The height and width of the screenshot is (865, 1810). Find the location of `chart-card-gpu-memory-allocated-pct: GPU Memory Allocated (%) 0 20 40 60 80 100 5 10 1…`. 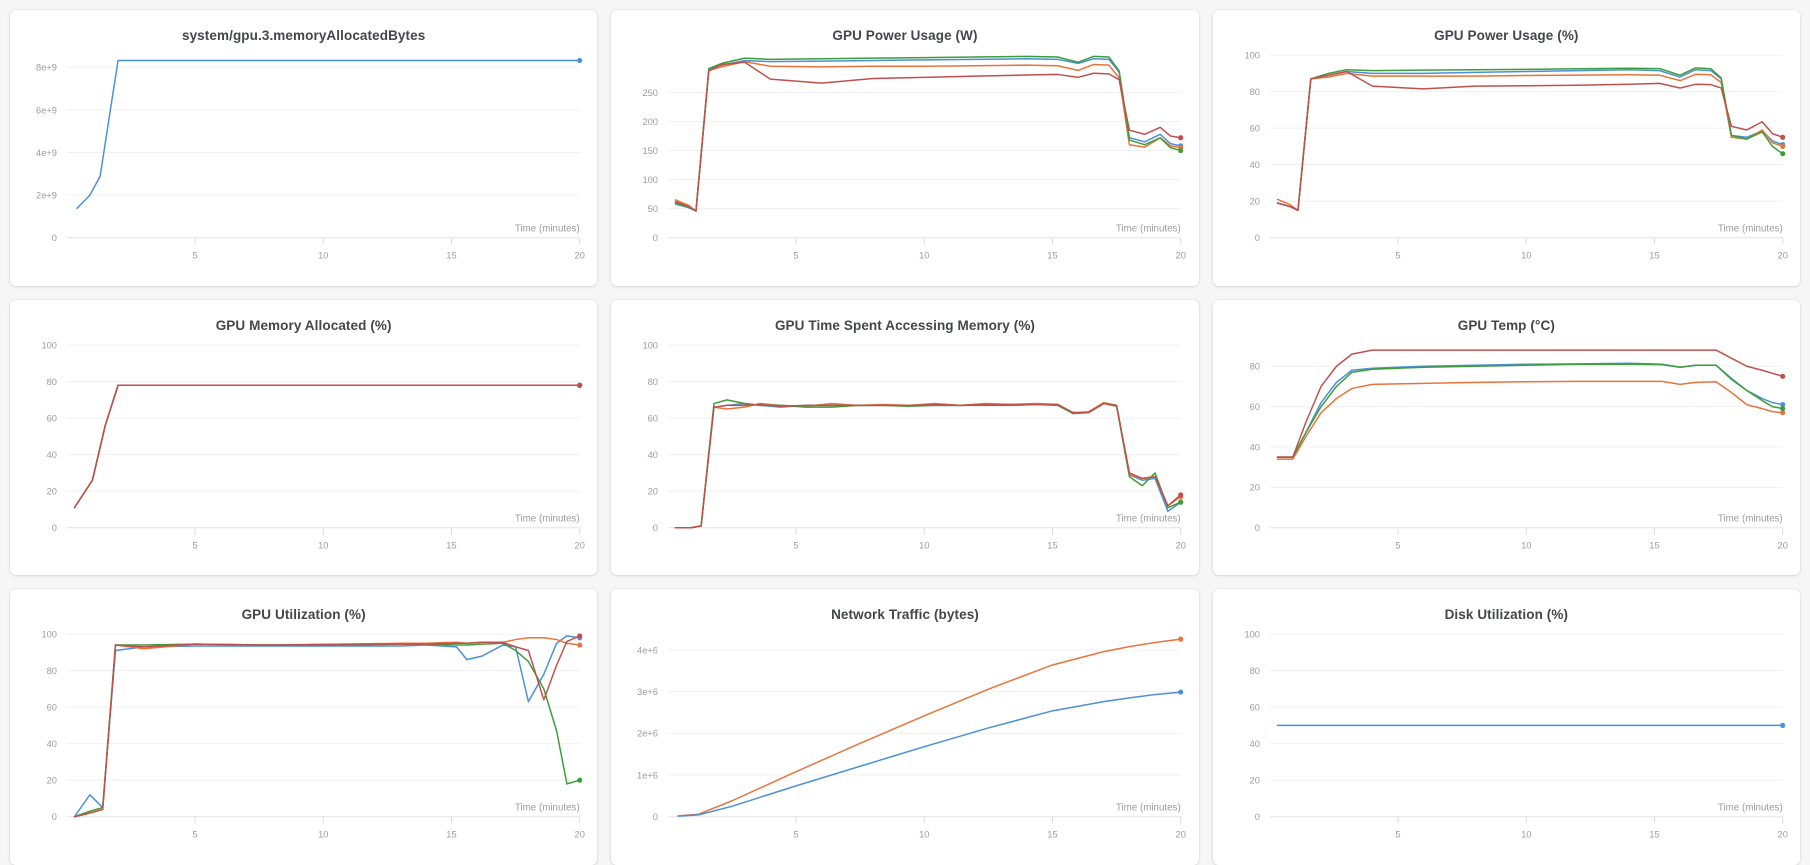

chart-card-gpu-memory-allocated-pct: GPU Memory Allocated (%) 0 20 40 60 80 100 5 10 1… is located at coordinates (304, 437).